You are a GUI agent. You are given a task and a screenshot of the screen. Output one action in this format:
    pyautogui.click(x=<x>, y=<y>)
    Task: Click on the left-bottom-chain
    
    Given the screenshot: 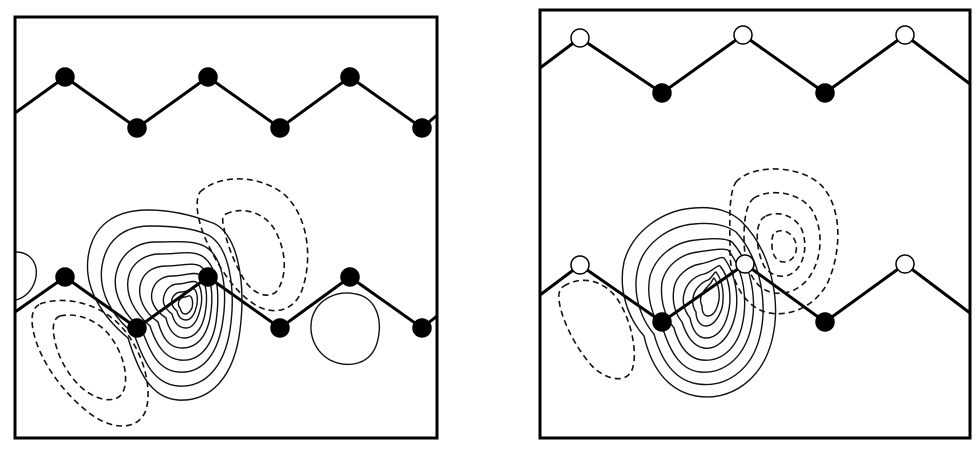 What is the action you would take?
    pyautogui.click(x=226, y=302)
    